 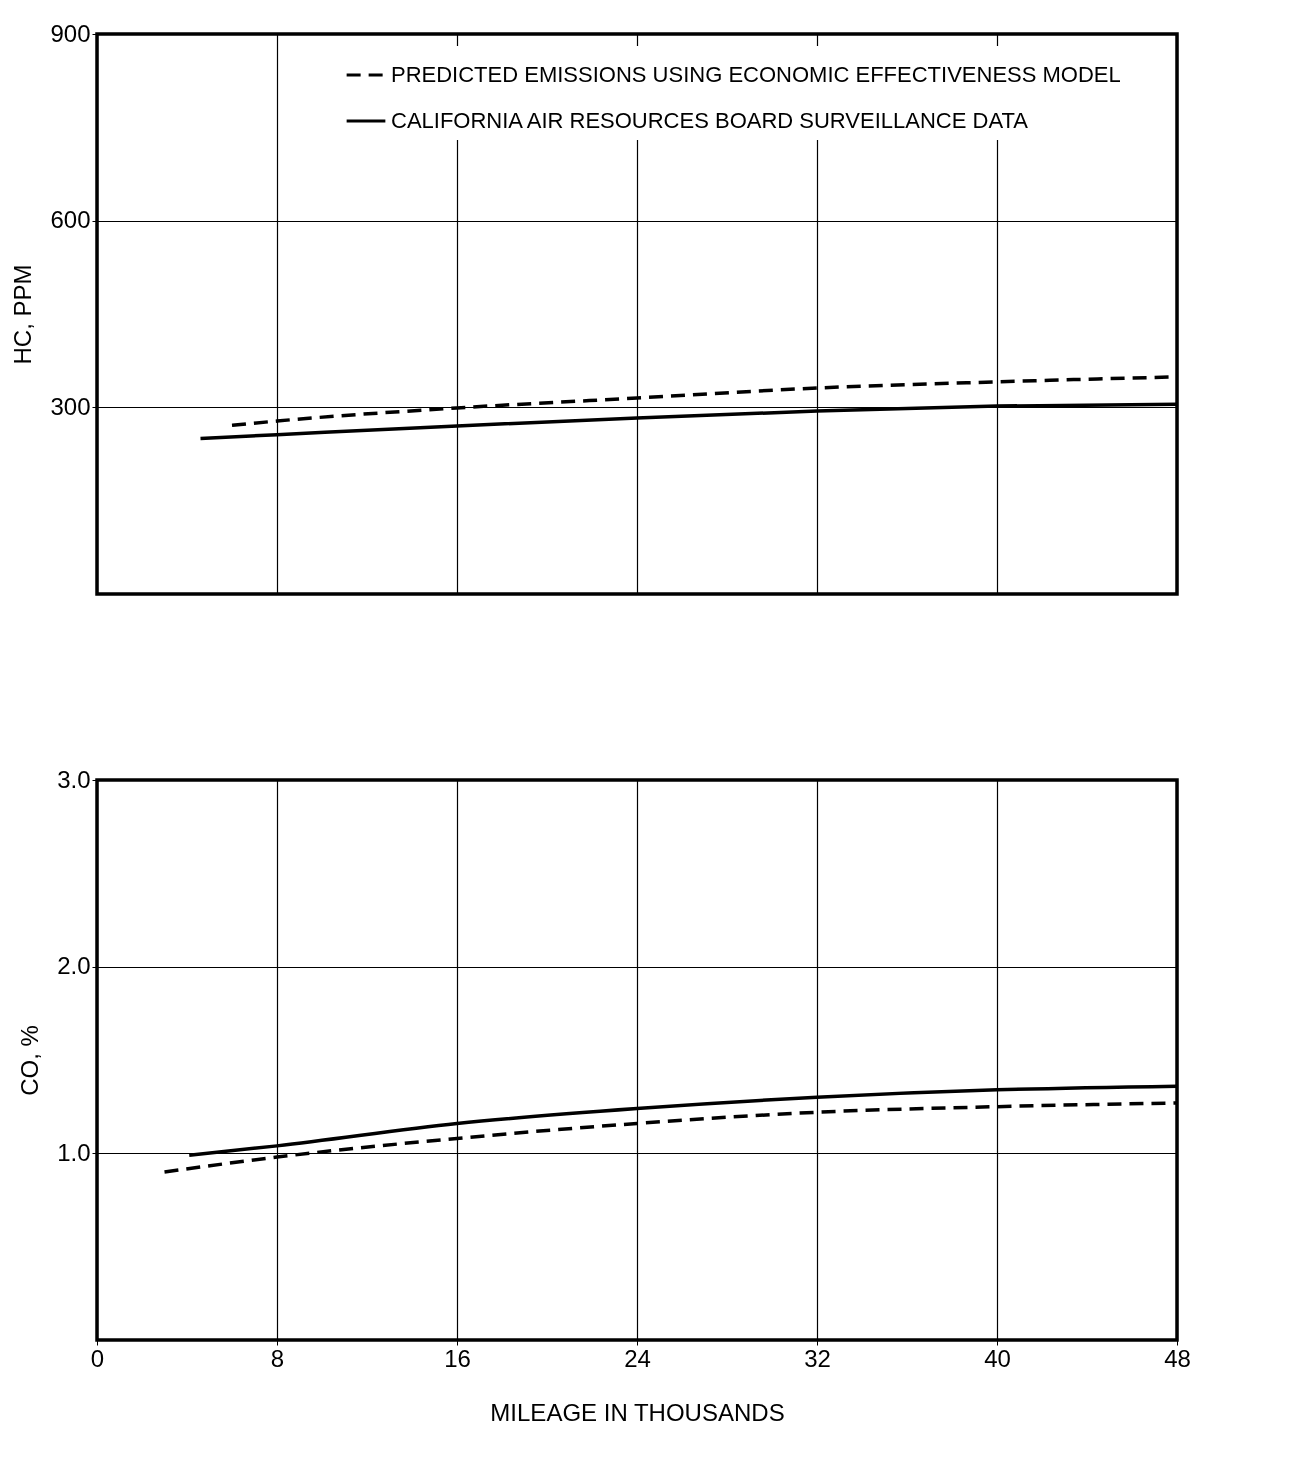 What do you see at coordinates (997, 1358) in the screenshot?
I see `x-tick-label: 40` at bounding box center [997, 1358].